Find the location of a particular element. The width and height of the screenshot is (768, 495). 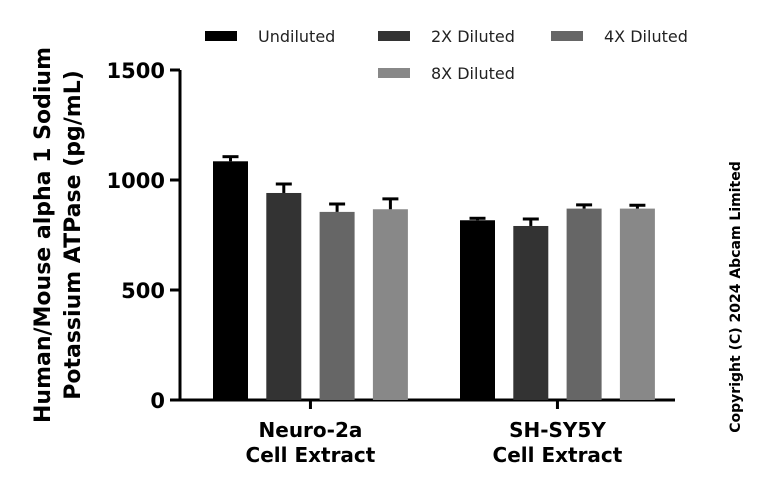

y-axis-label-line2: Potassium ATPase (pg/mL) is located at coordinates (73, 235).